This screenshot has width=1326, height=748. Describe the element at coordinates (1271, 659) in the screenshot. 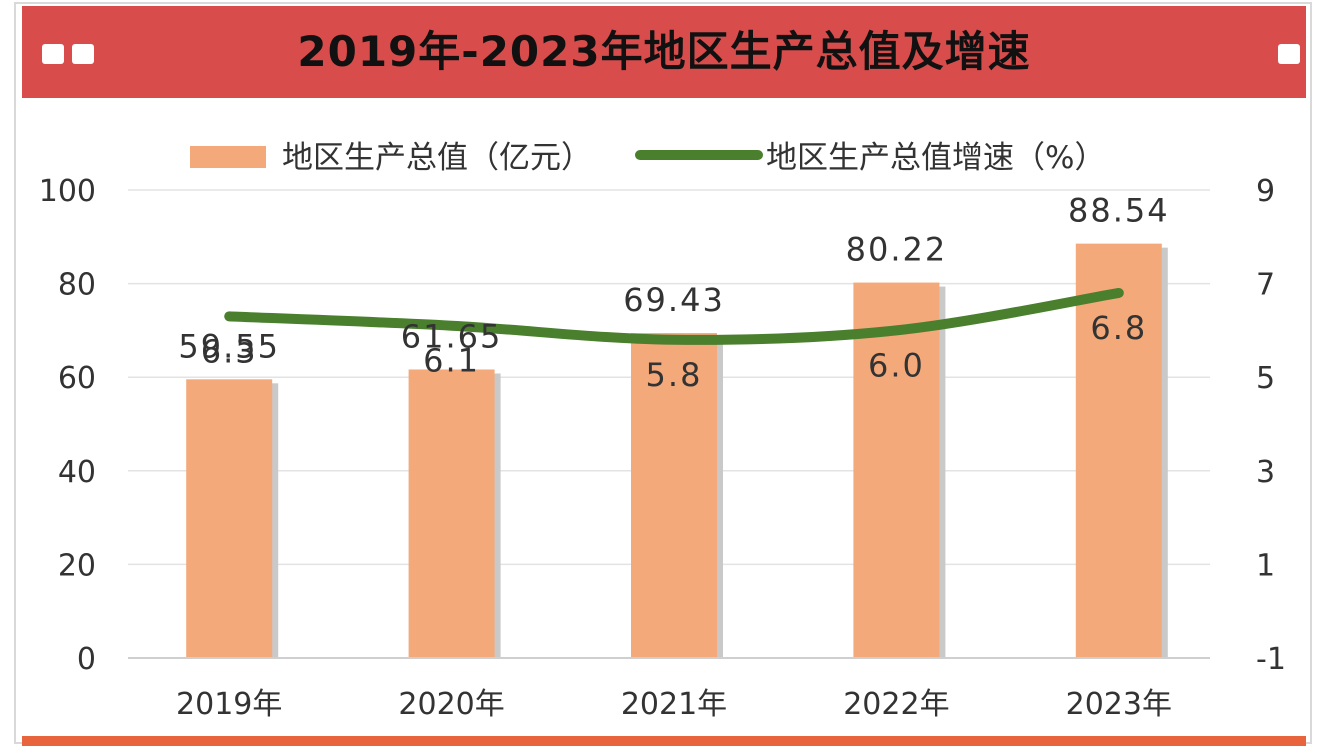

I see `y-right-tick-label: -1` at that location.